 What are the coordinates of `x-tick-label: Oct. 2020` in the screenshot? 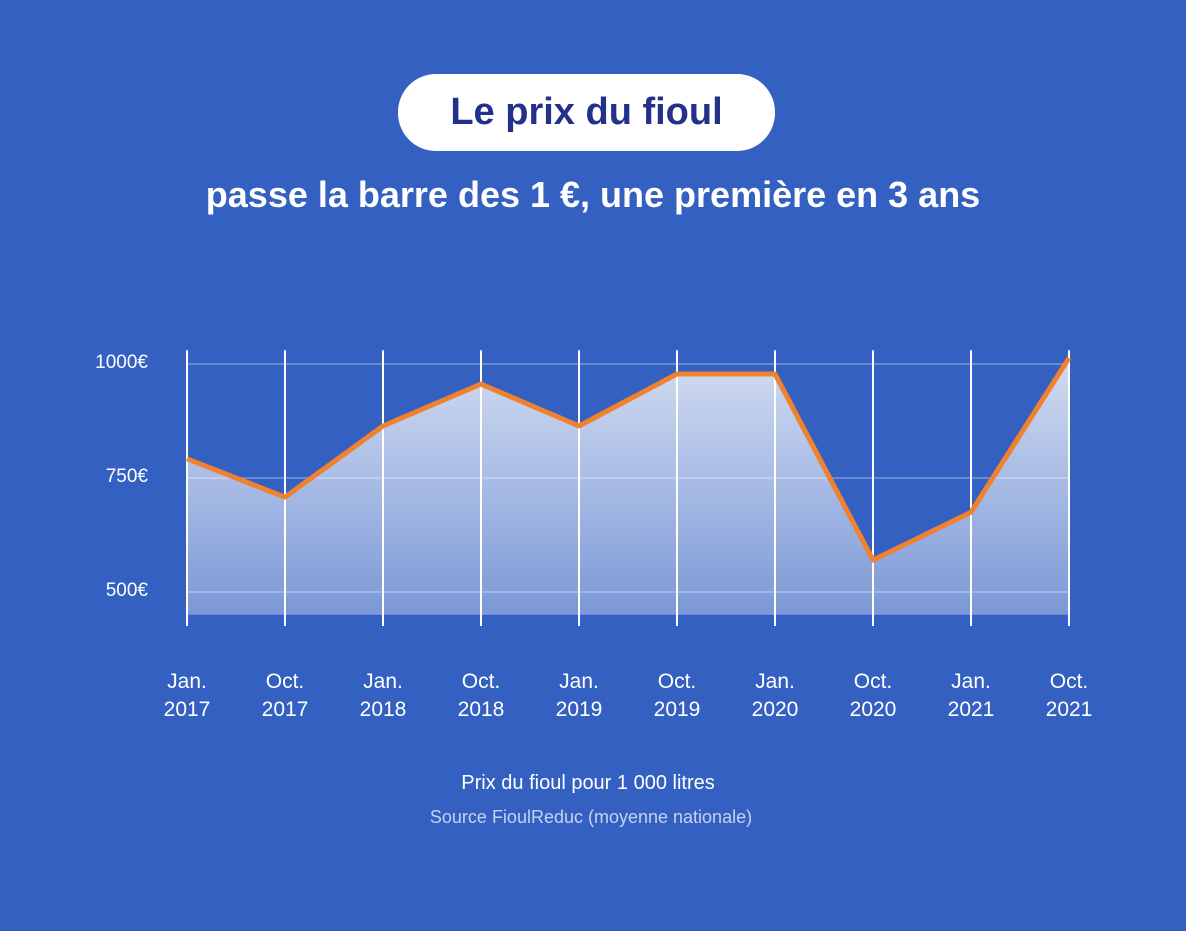 It's located at (873, 695).